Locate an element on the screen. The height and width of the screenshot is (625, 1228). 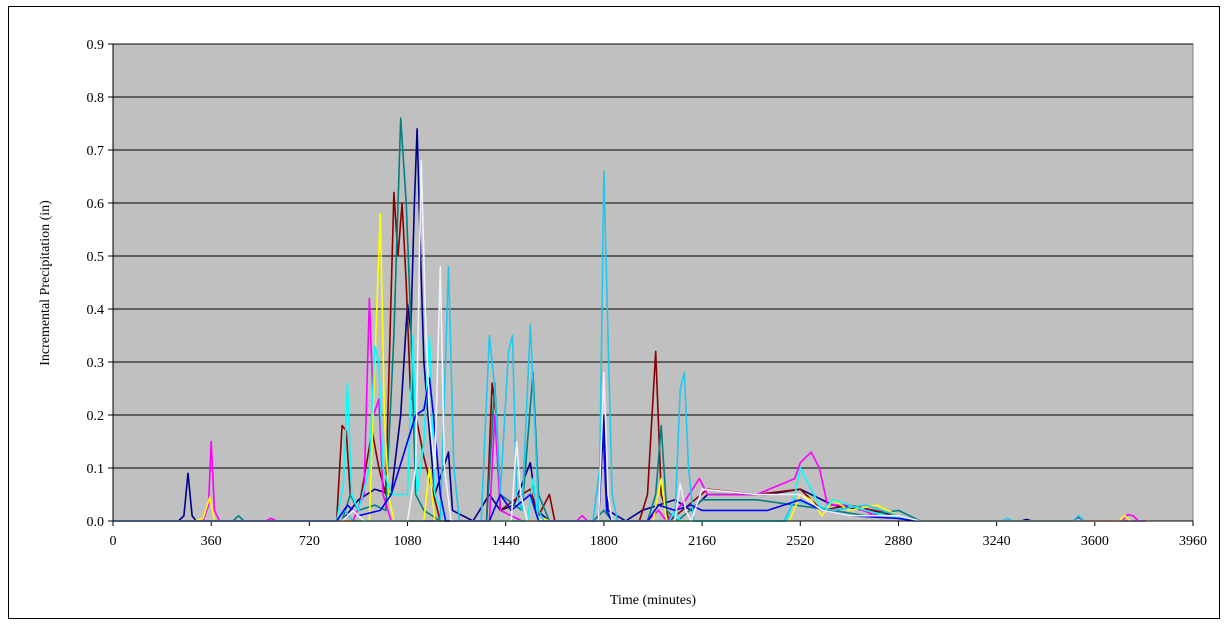
y-tick-label: 0.8 is located at coordinates (96, 98).